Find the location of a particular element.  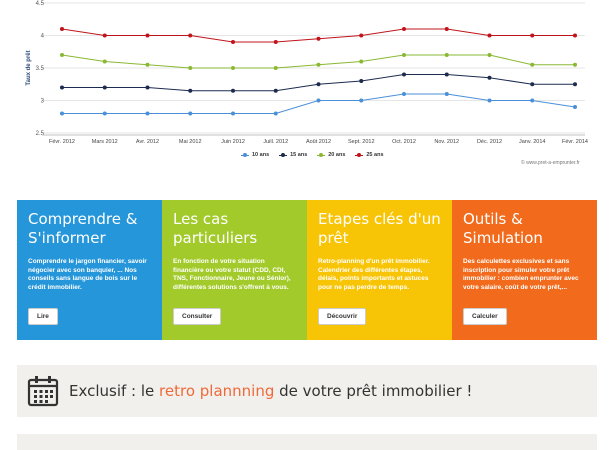

legend-item: 15 ans is located at coordinates (293, 155).